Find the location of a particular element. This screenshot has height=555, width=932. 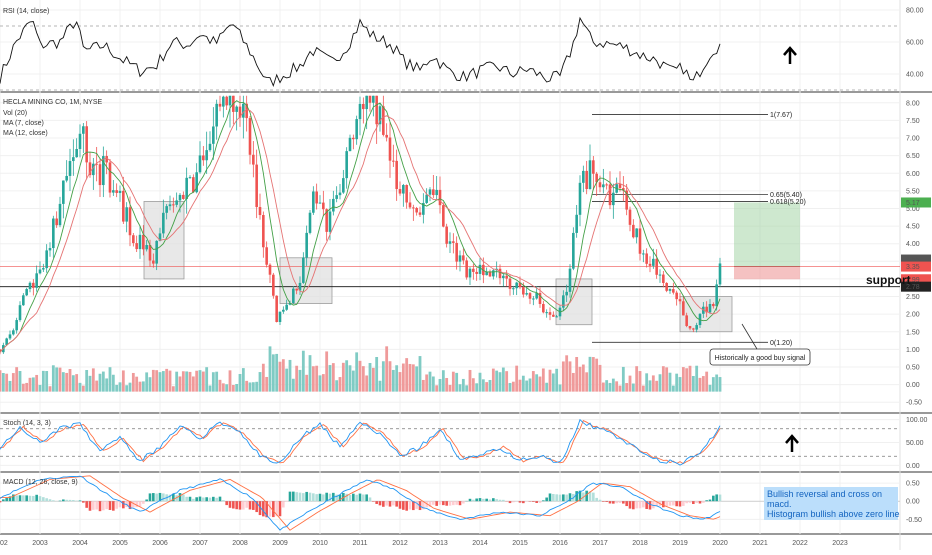

x-tick-label-2016: 2016 is located at coordinates (560, 543).